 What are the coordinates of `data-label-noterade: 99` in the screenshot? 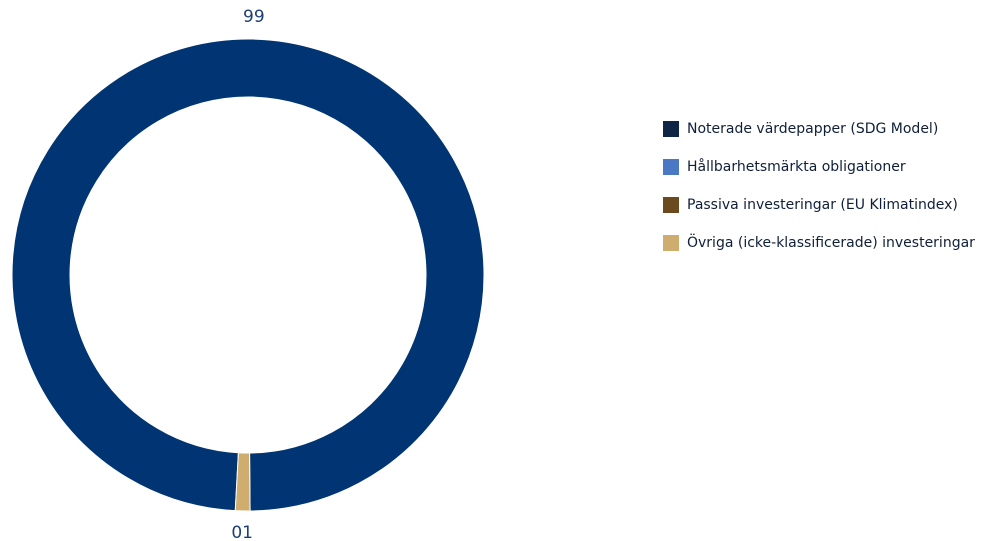 It's located at (254, 17).